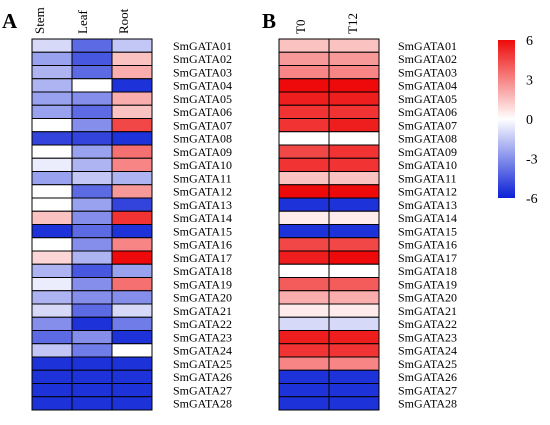  Describe the element at coordinates (427, 271) in the screenshot. I see `row-label: SmGATA18` at that location.